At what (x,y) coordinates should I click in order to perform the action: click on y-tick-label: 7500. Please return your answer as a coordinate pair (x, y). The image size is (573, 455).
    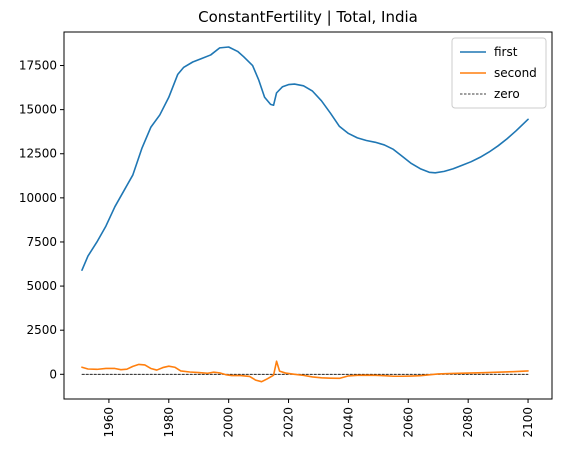
    Looking at the image, I should click on (41, 242).